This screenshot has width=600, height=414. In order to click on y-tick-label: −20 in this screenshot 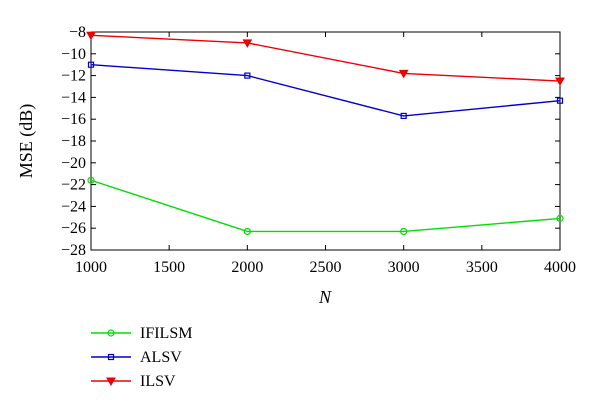, I will do `click(73, 163)`.